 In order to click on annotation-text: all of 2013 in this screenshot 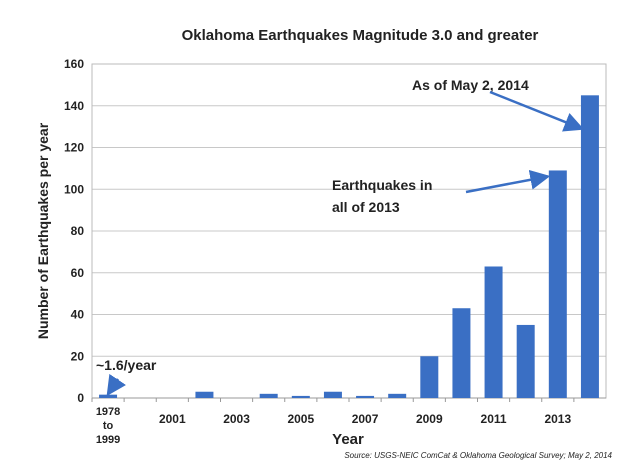, I will do `click(366, 207)`.